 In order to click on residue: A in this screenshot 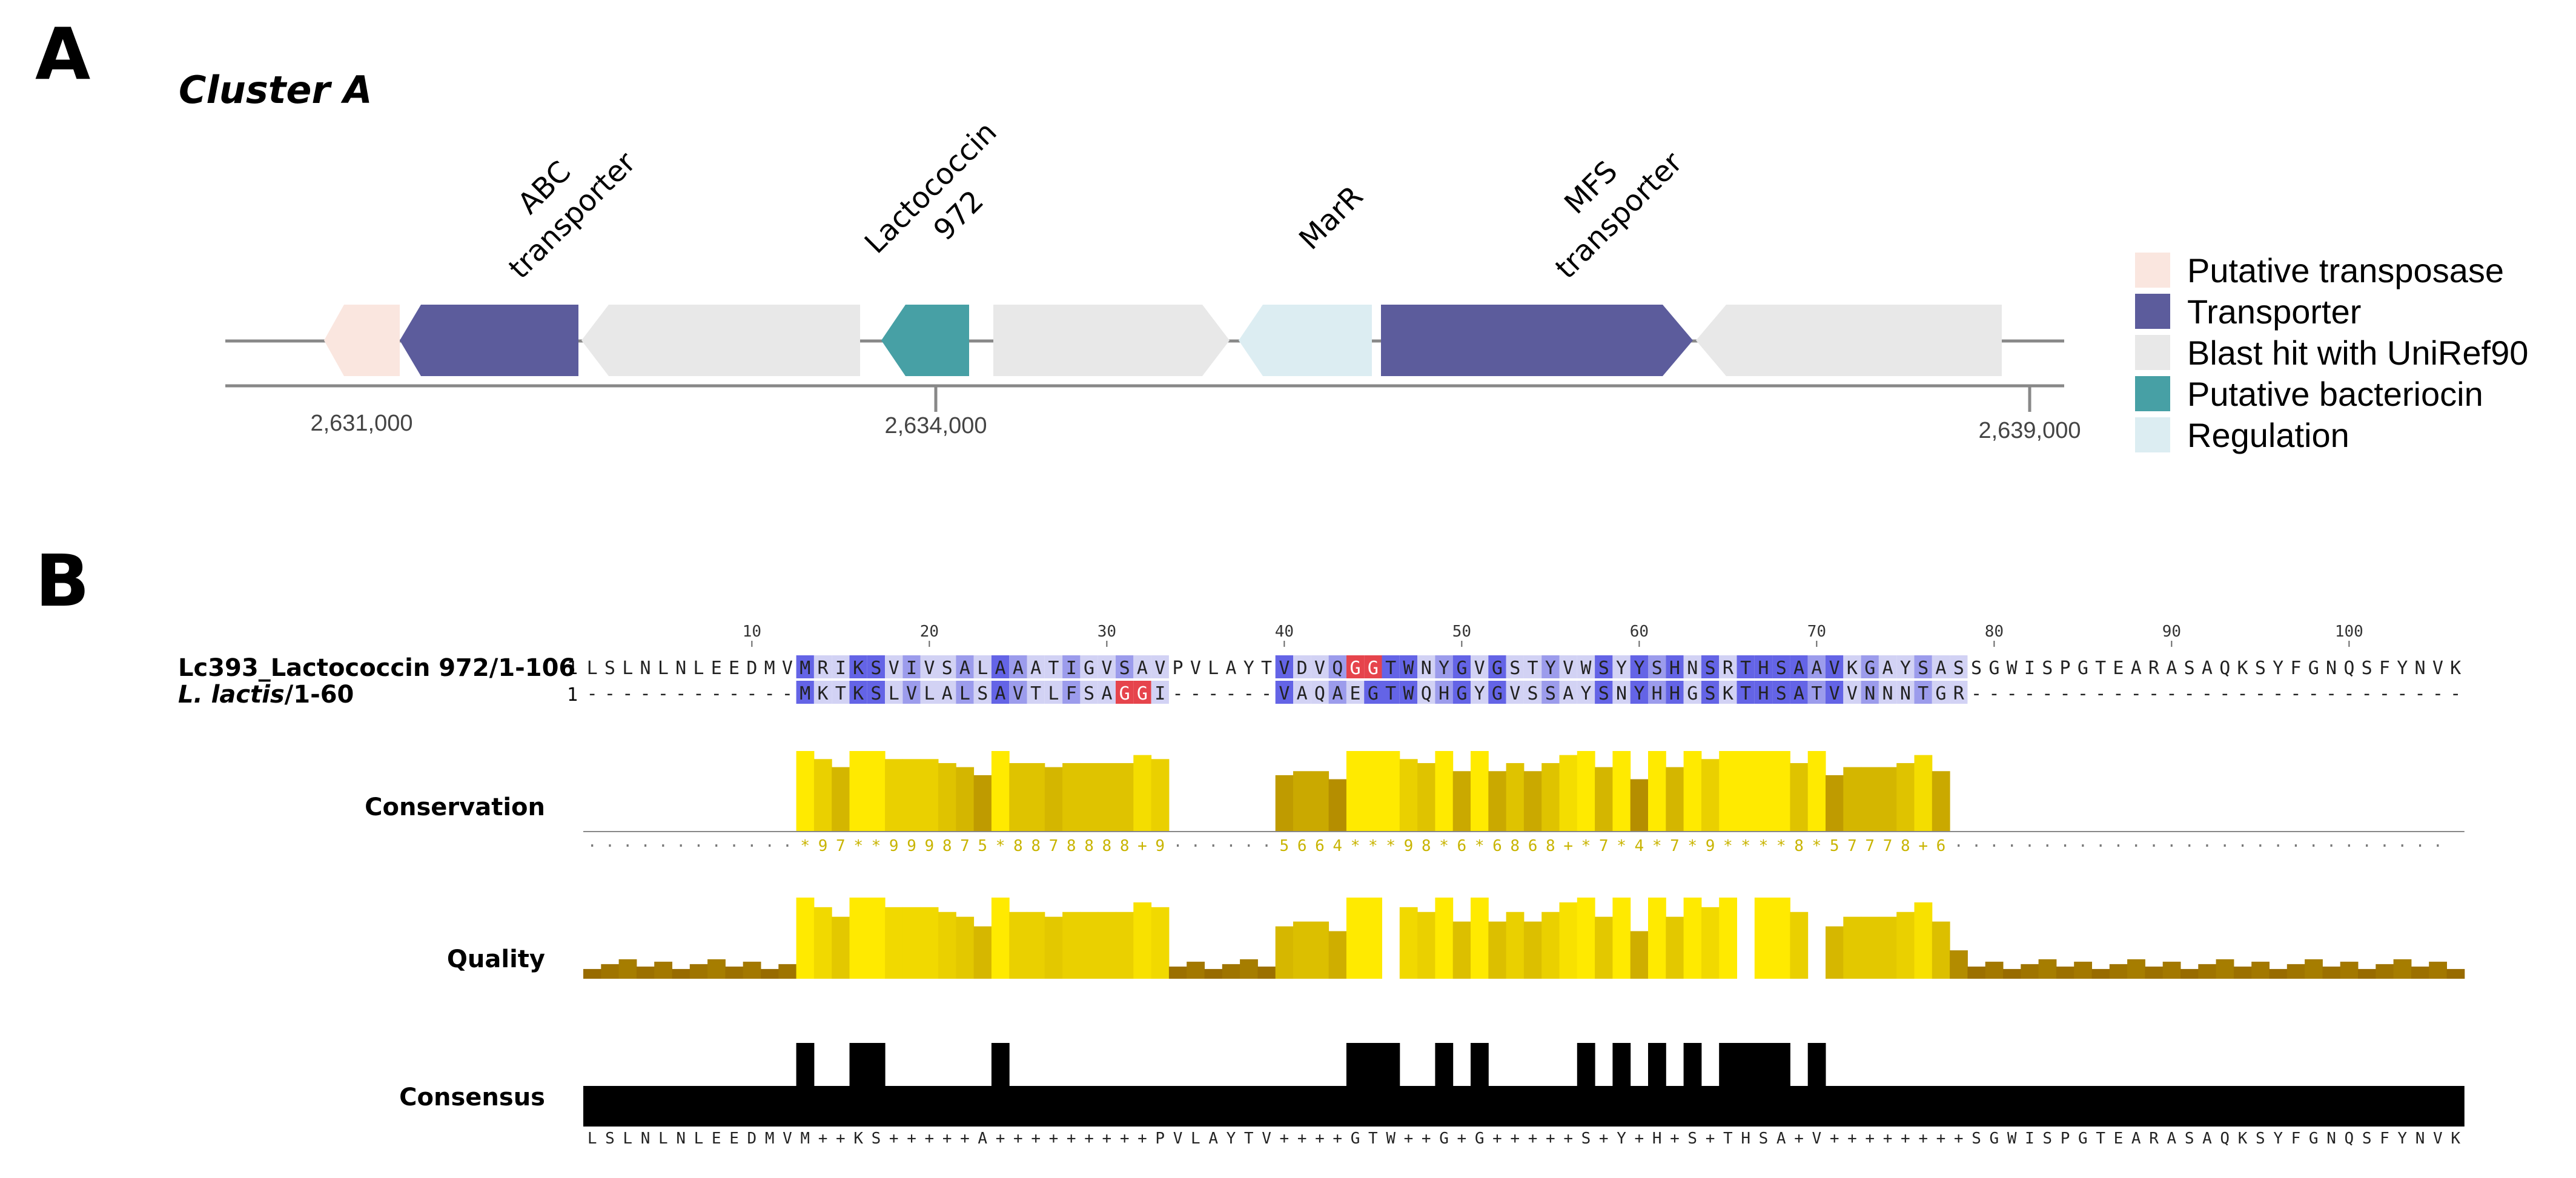, I will do `click(1018, 668)`.